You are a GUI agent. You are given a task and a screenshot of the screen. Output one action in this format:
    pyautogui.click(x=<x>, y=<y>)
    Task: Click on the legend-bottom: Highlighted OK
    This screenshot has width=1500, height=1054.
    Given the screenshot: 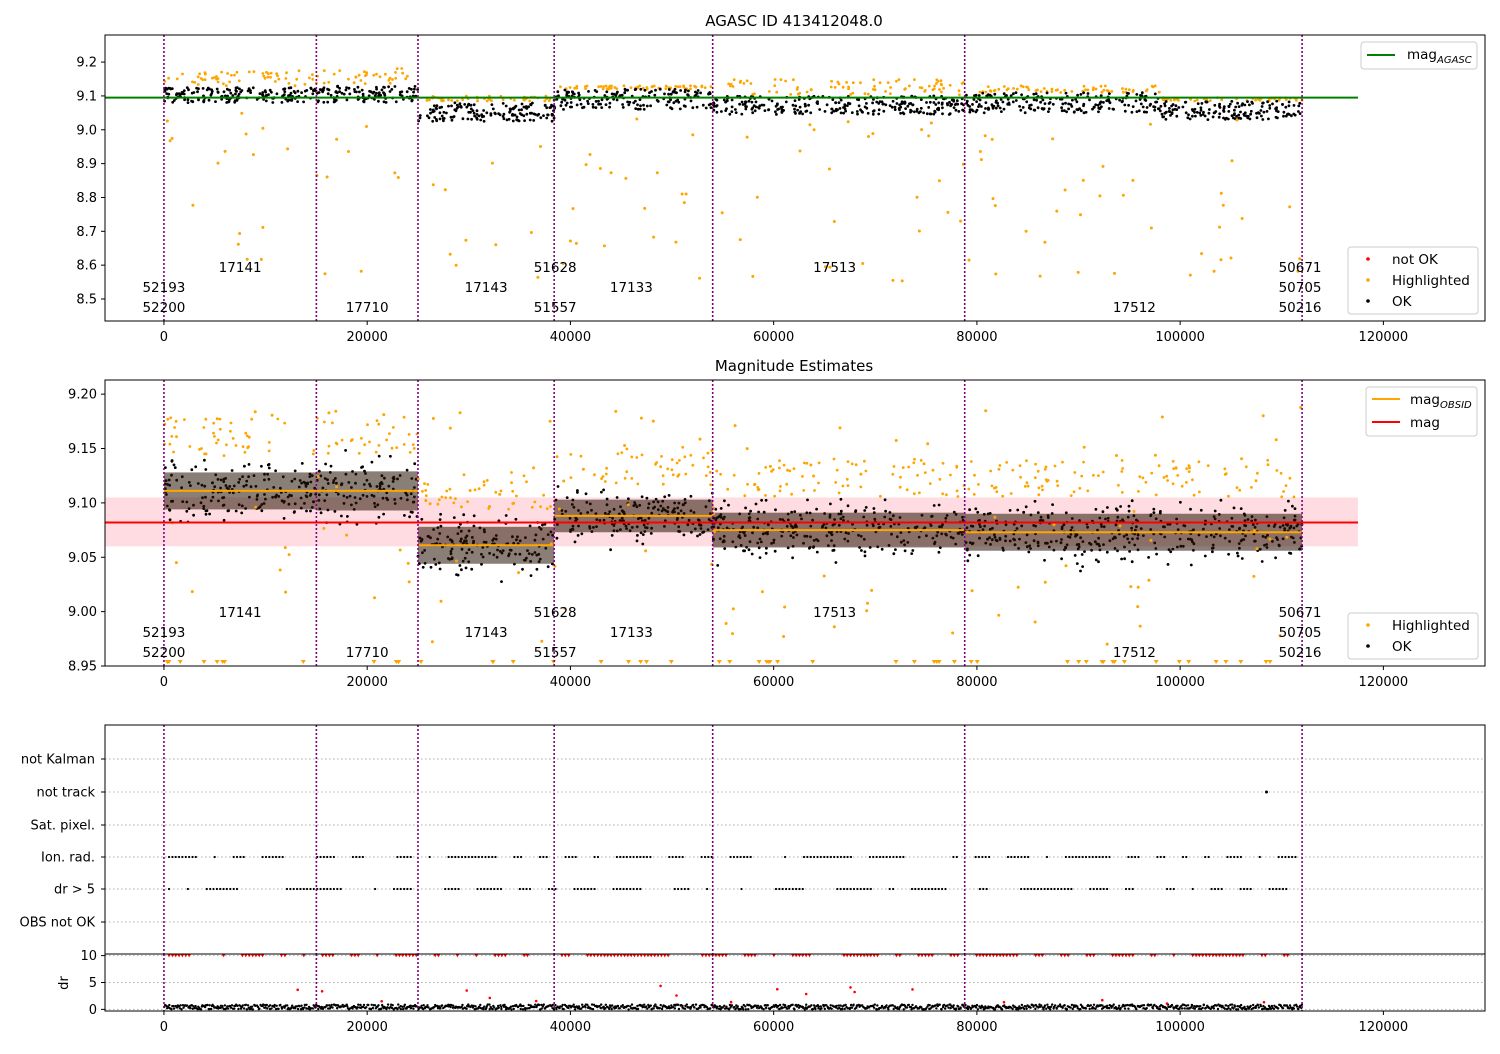 What is the action you would take?
    pyautogui.click(x=1413, y=636)
    